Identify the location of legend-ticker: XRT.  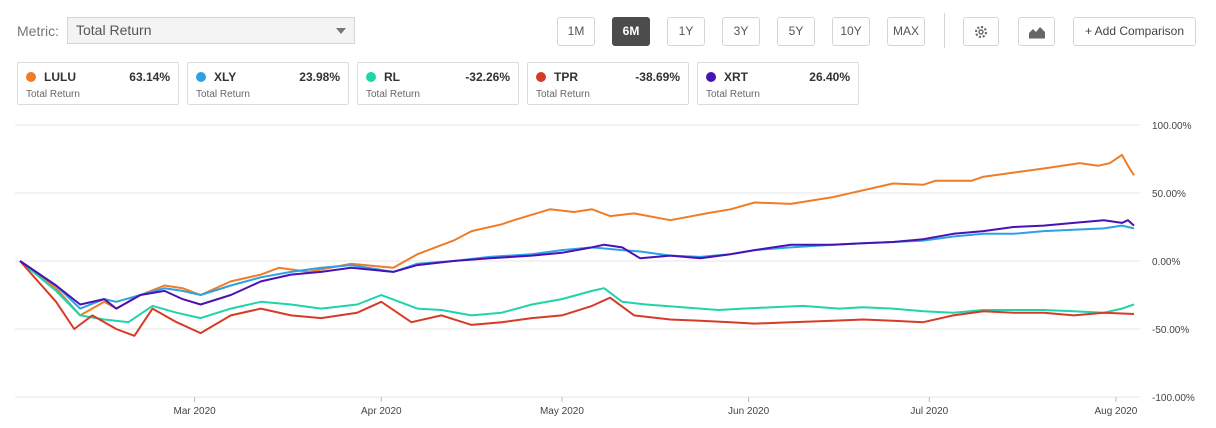
(736, 77).